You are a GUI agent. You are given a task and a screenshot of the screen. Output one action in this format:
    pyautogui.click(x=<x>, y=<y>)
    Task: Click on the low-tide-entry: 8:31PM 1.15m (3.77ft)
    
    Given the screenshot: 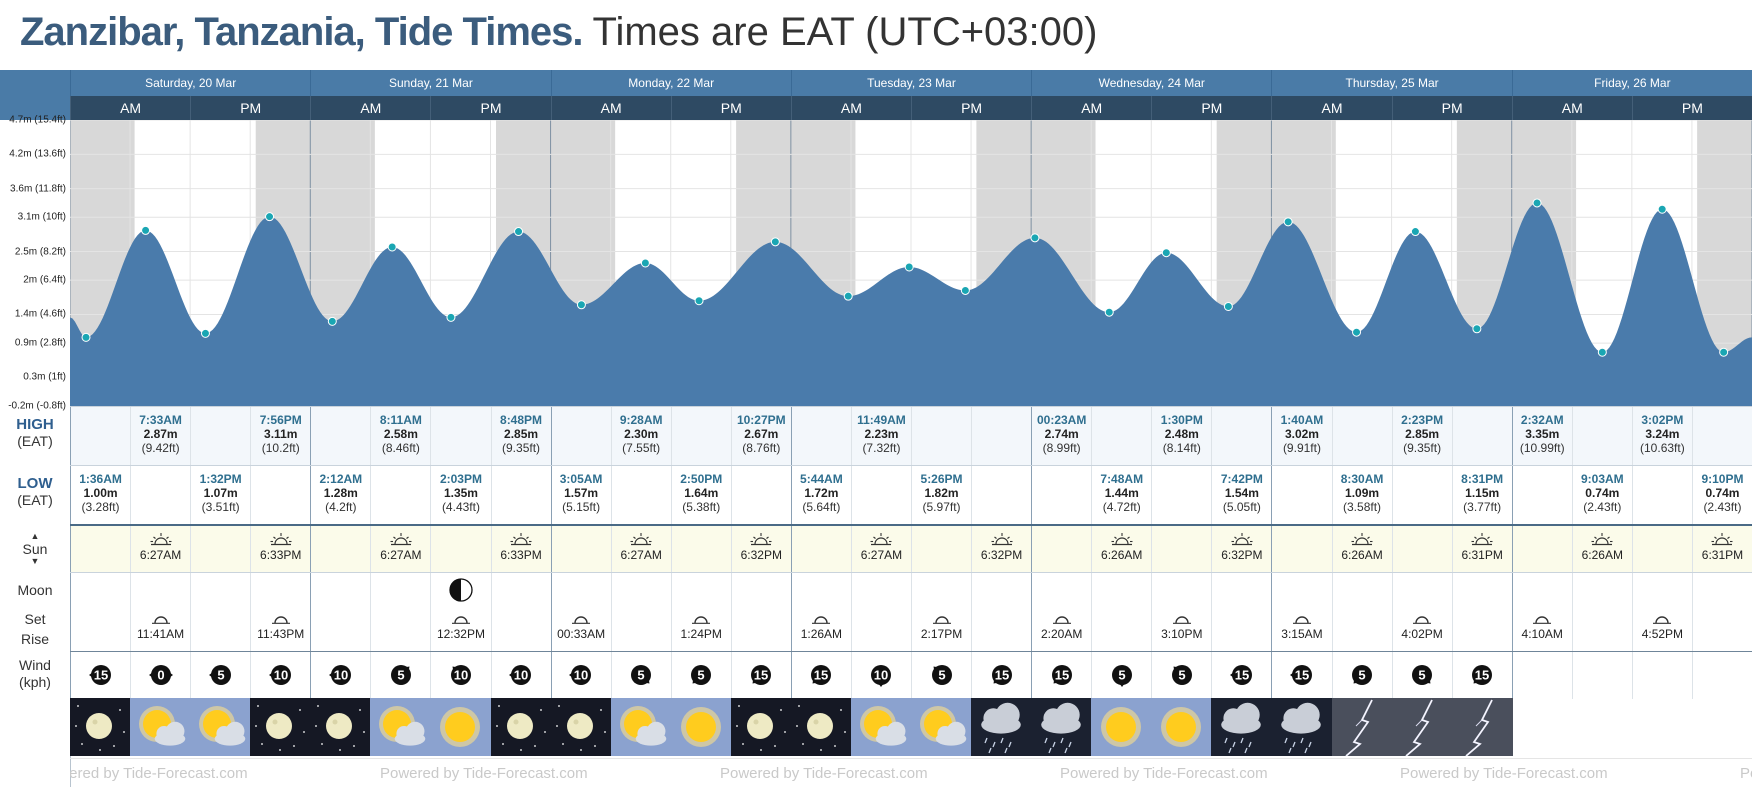 What is the action you would take?
    pyautogui.click(x=1482, y=493)
    